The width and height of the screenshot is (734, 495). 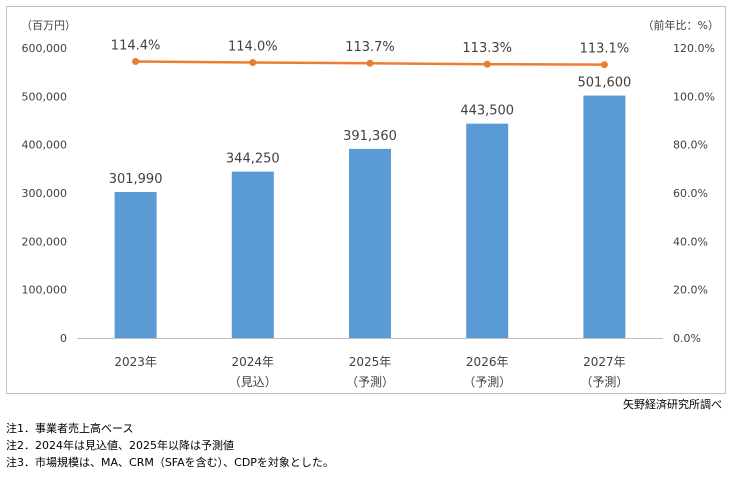 What do you see at coordinates (690, 290) in the screenshot?
I see `y-right-tick-label: 20.0%` at bounding box center [690, 290].